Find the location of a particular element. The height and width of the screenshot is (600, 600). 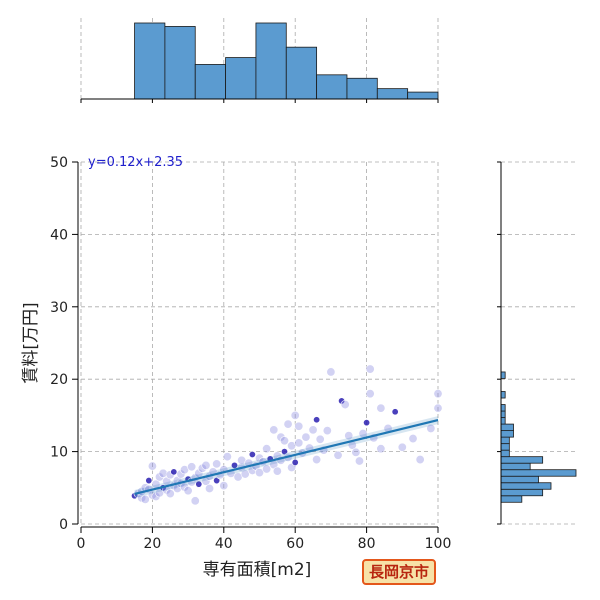

x-tick-label: 100 is located at coordinates (438, 544).